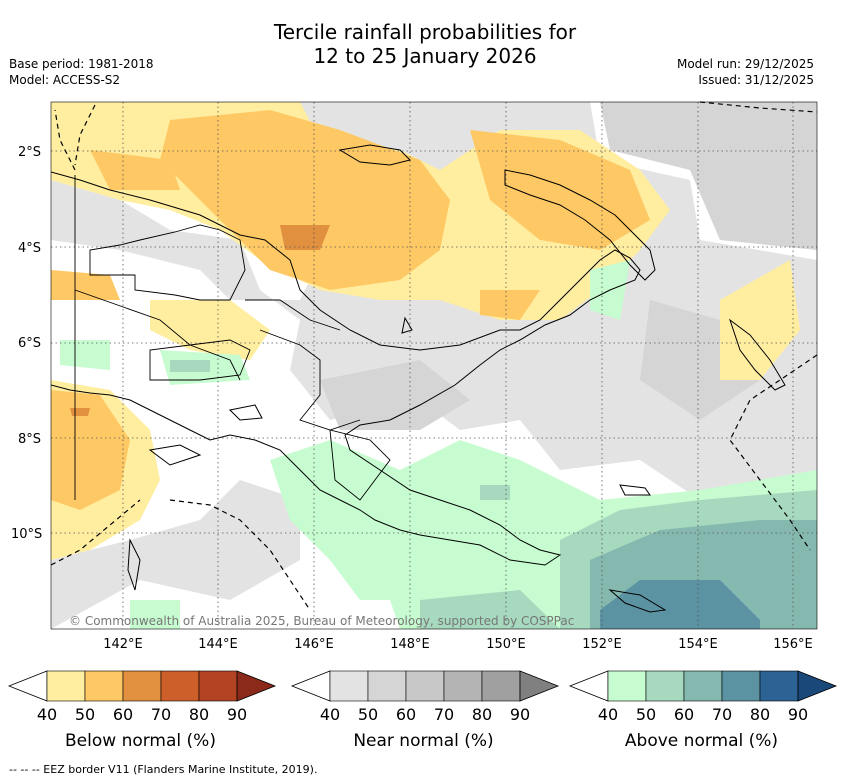 This screenshot has width=850, height=781. Describe the element at coordinates (81, 64) in the screenshot. I see `base-period: Base period: 1981-2018` at that location.